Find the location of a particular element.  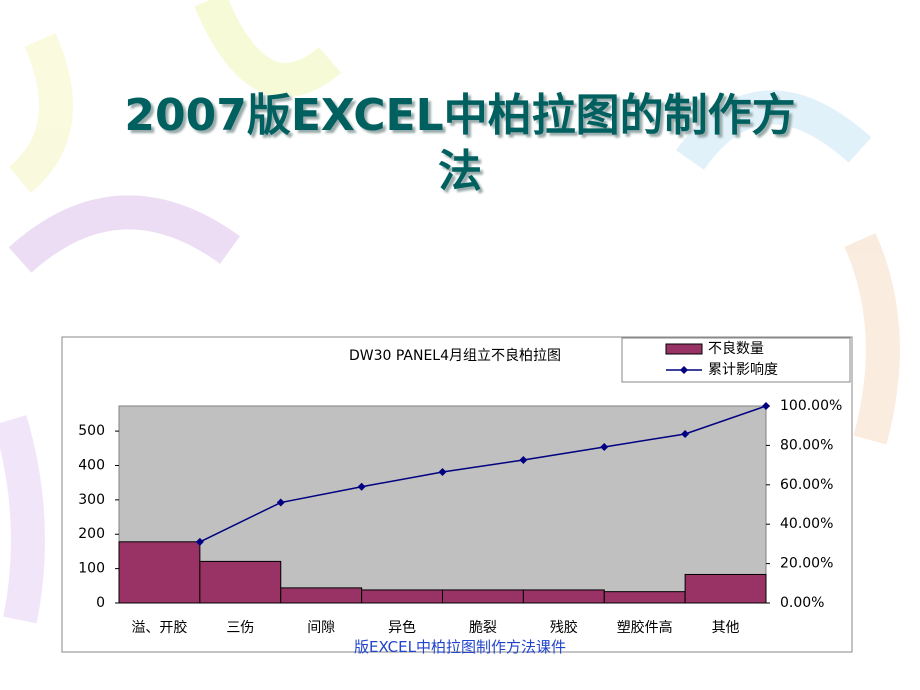

y2-tick-label: 40.00% is located at coordinates (806, 524).